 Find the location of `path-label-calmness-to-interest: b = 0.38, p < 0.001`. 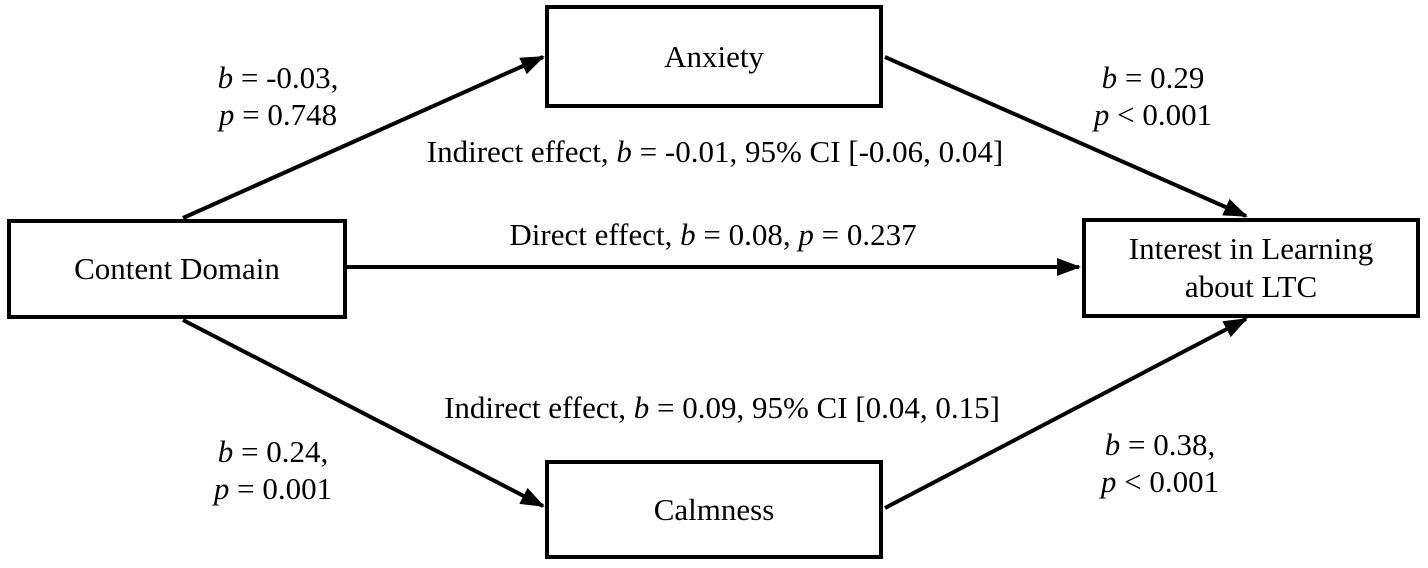

path-label-calmness-to-interest: b = 0.38, p < 0.001 is located at coordinates (1160, 463).